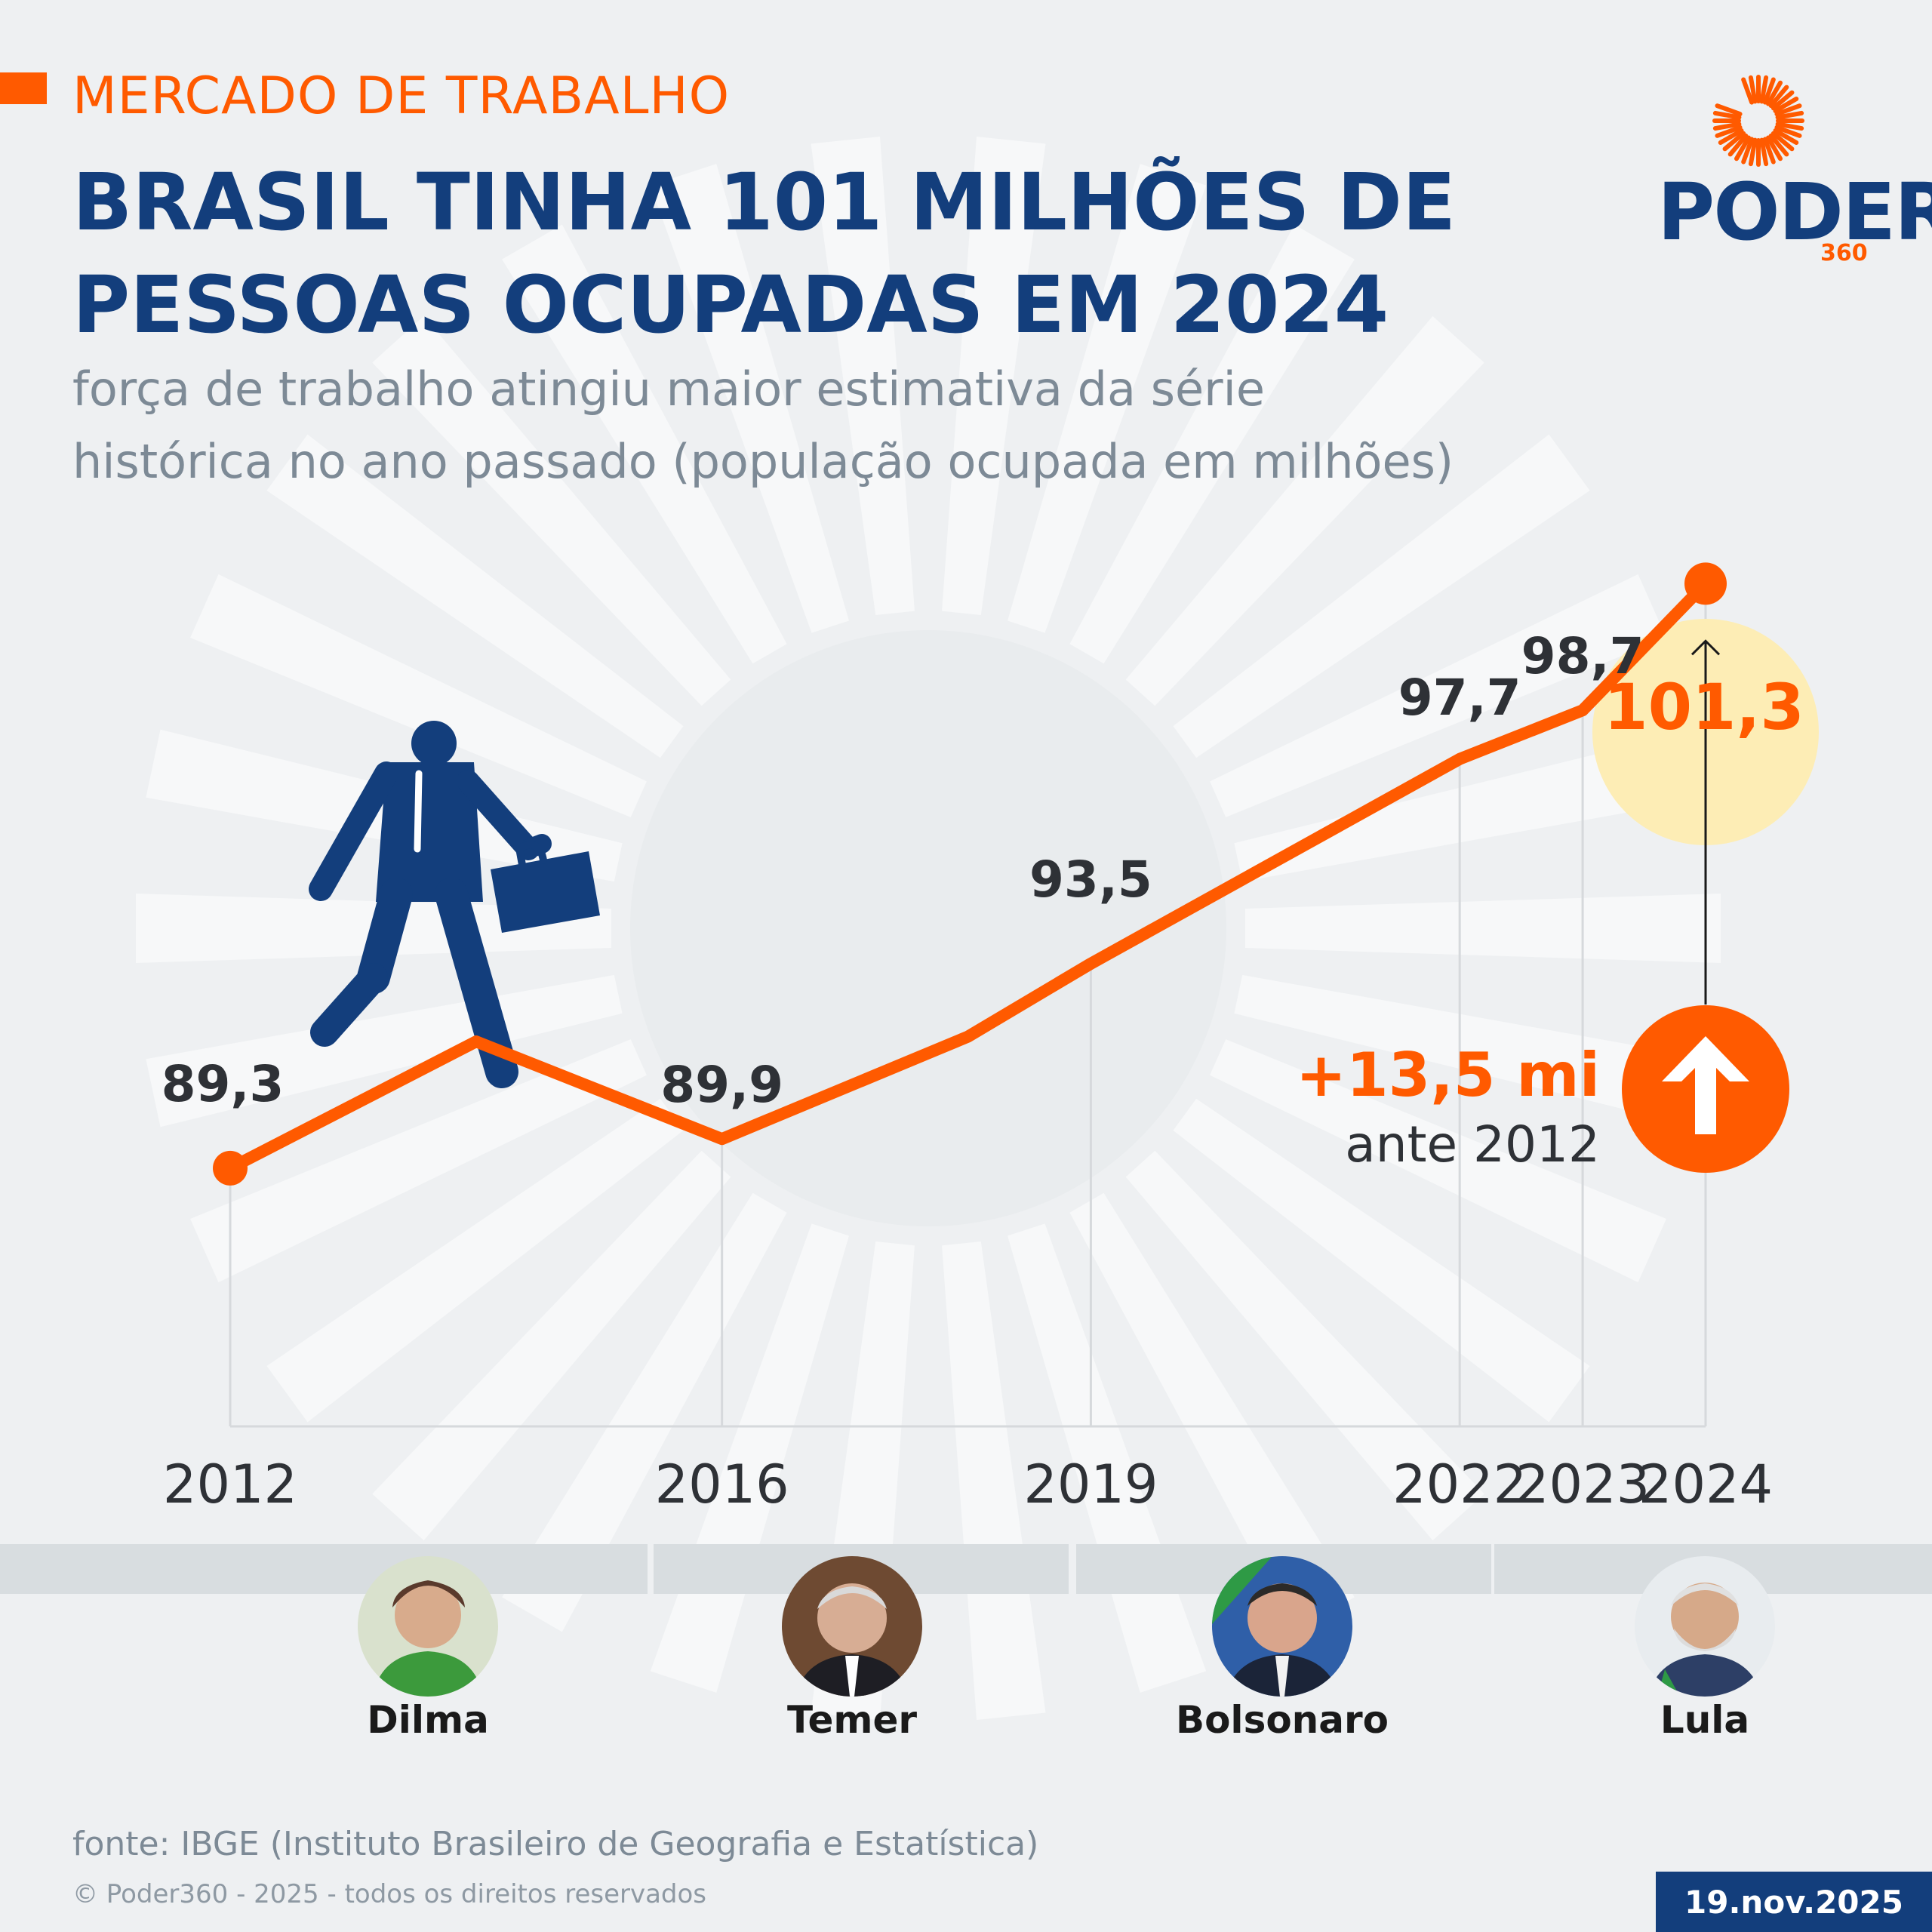  What do you see at coordinates (1705, 1089) in the screenshot?
I see `up-arrow-icon` at bounding box center [1705, 1089].